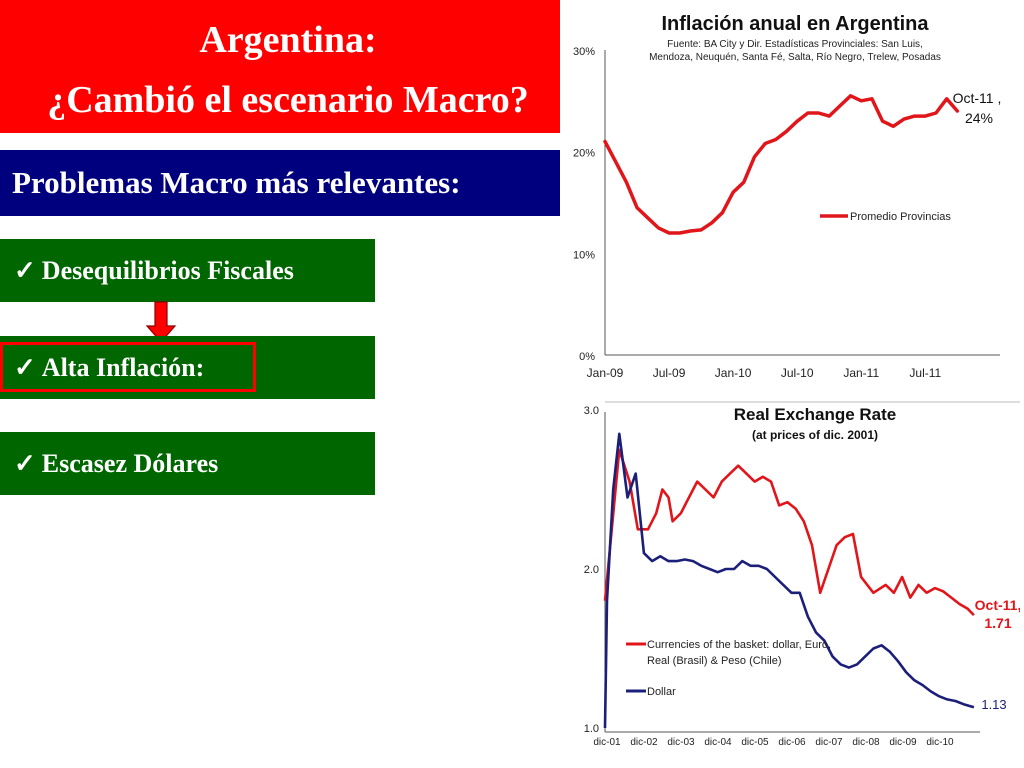 The width and height of the screenshot is (1024, 768). I want to click on y-tick-label: 30%, so click(584, 52).